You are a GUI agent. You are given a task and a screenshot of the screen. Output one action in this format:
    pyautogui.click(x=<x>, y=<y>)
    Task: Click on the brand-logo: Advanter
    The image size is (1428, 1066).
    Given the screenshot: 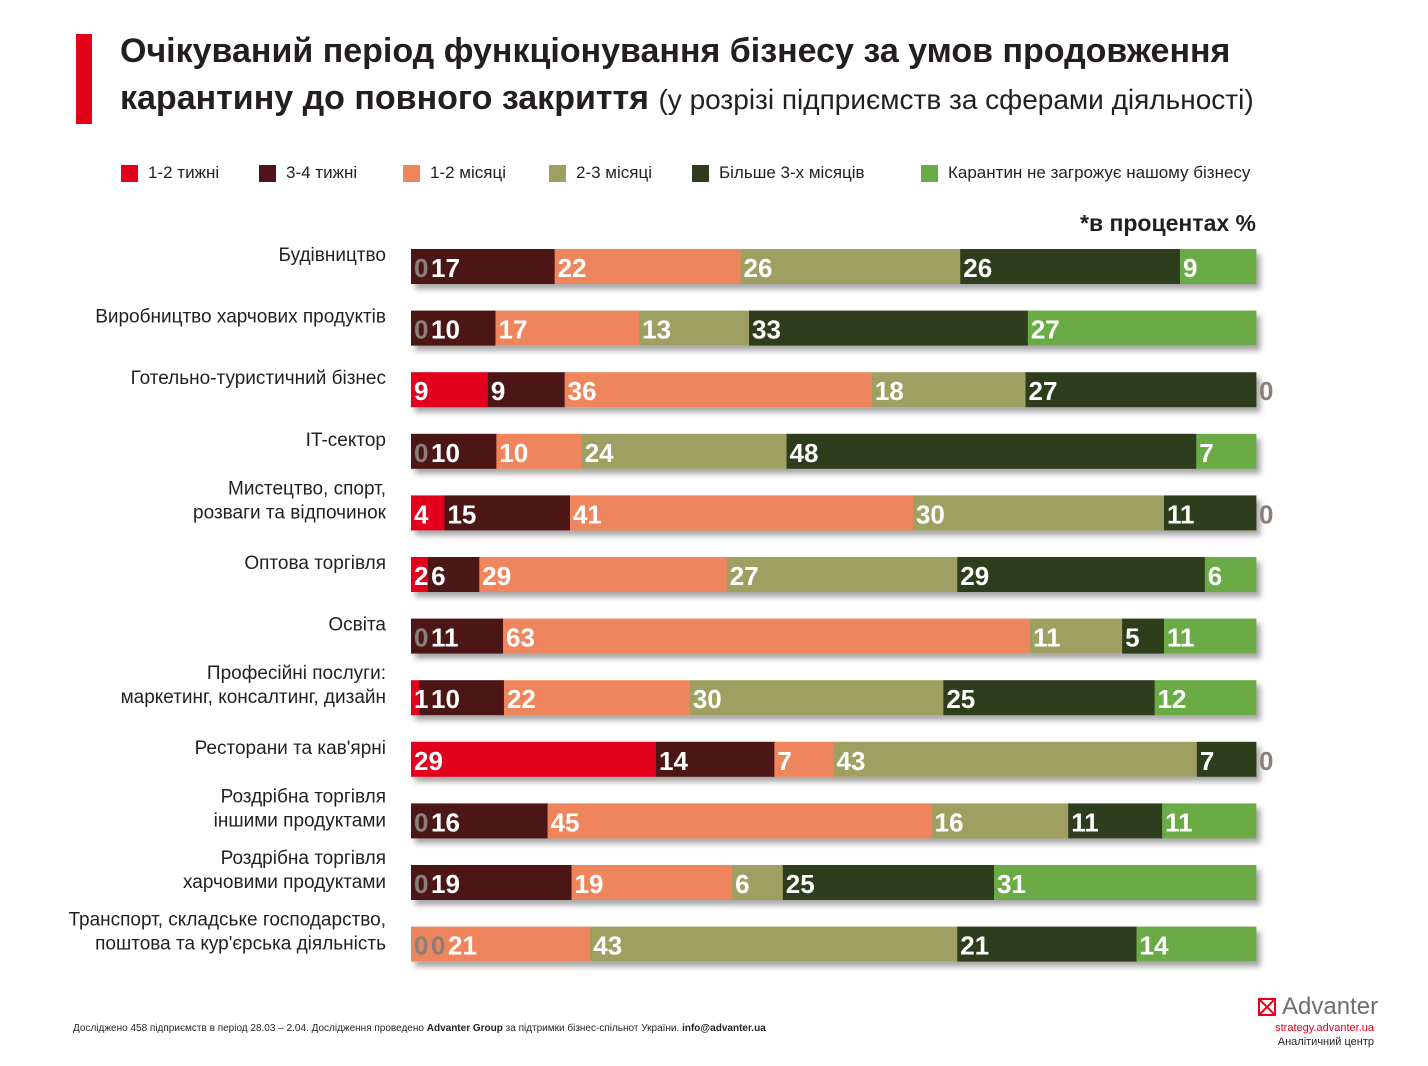 What is the action you would take?
    pyautogui.click(x=1328, y=1007)
    